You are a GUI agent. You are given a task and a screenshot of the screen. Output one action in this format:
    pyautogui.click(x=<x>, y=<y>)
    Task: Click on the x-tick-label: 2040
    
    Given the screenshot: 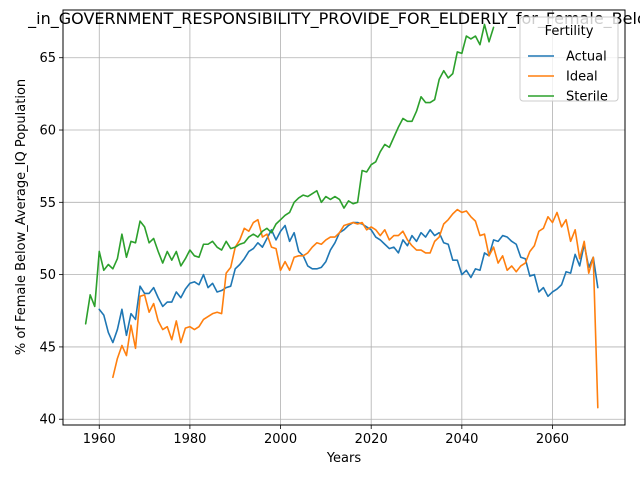 What is the action you would take?
    pyautogui.click(x=461, y=439)
    